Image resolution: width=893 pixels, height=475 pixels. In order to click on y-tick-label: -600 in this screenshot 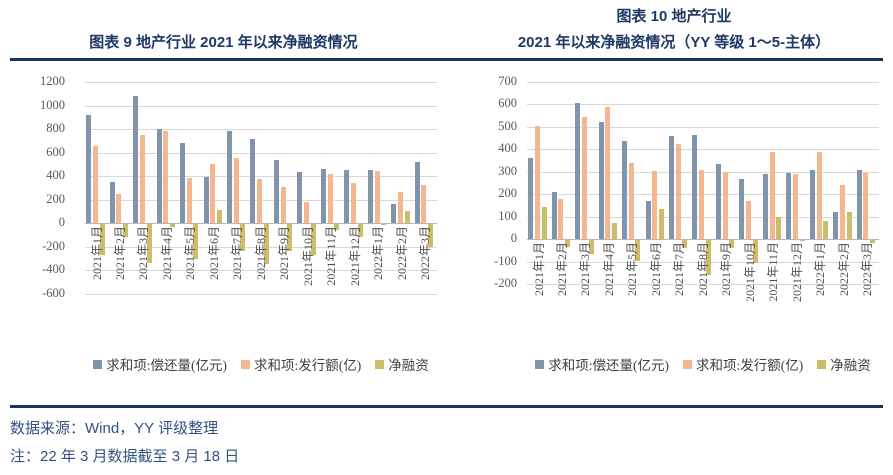, I will do `click(53, 293)`.